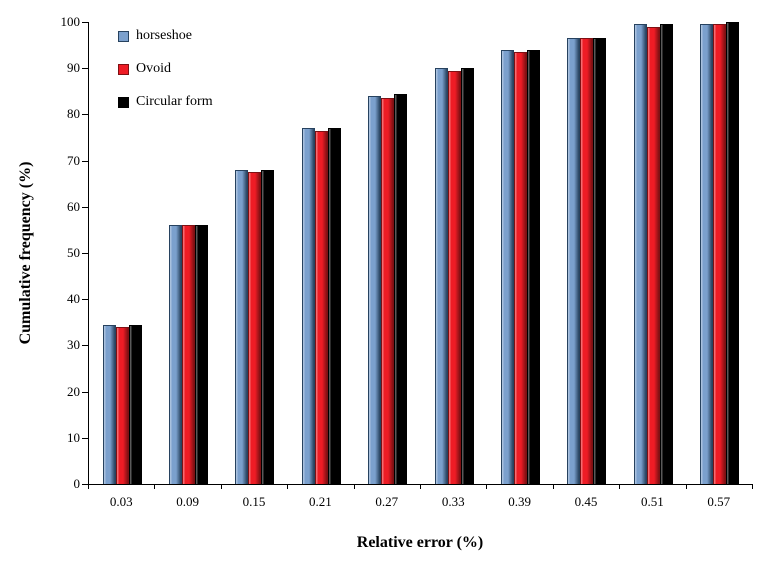  Describe the element at coordinates (587, 261) in the screenshot. I see `bar-ovoid-0.45` at that location.